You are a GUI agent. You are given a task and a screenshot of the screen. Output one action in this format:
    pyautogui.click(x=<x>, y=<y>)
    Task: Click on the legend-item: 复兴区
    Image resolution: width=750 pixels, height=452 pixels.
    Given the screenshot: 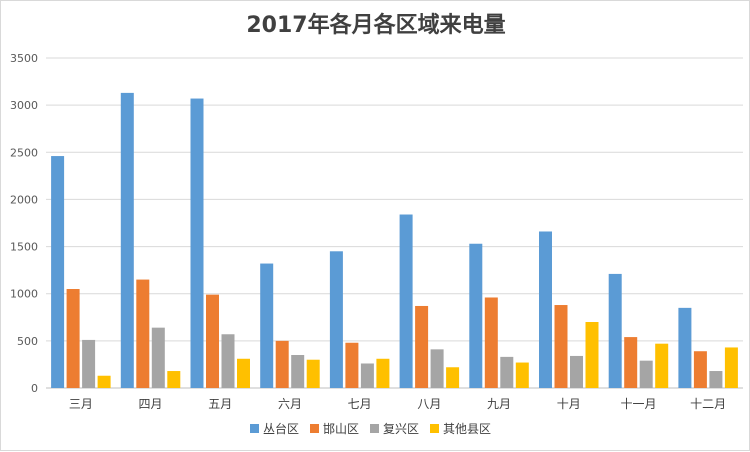 What is the action you would take?
    pyautogui.click(x=394, y=429)
    